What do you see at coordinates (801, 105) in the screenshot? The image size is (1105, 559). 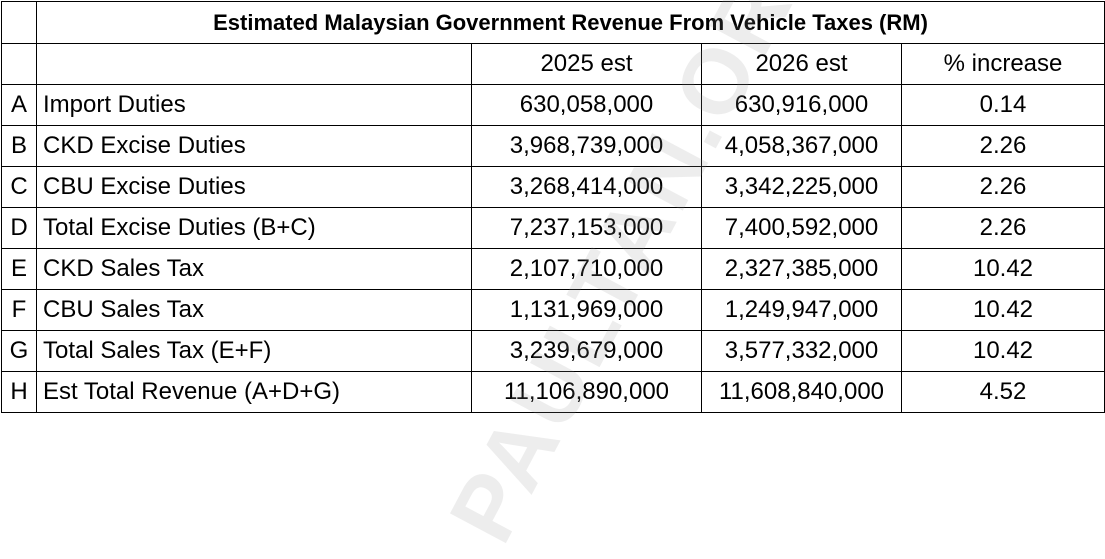 I see `row-2026-value: 630,916,000` at bounding box center [801, 105].